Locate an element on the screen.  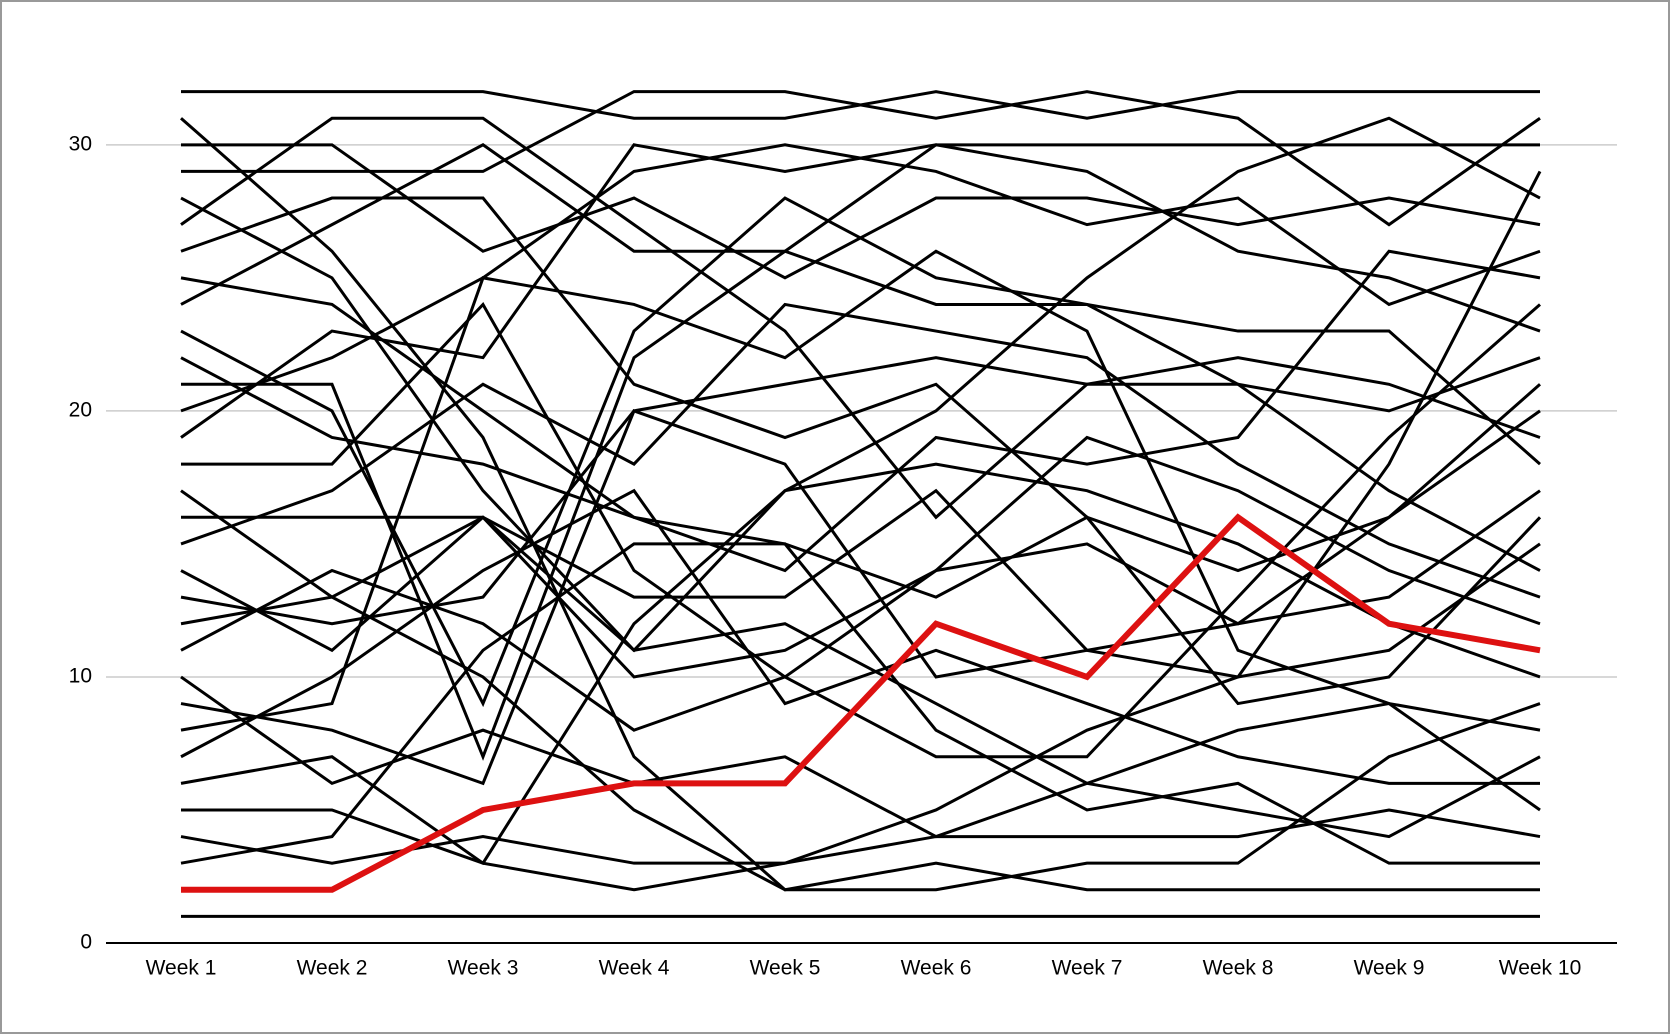
x-tick-label: Week 9 is located at coordinates (1389, 968).